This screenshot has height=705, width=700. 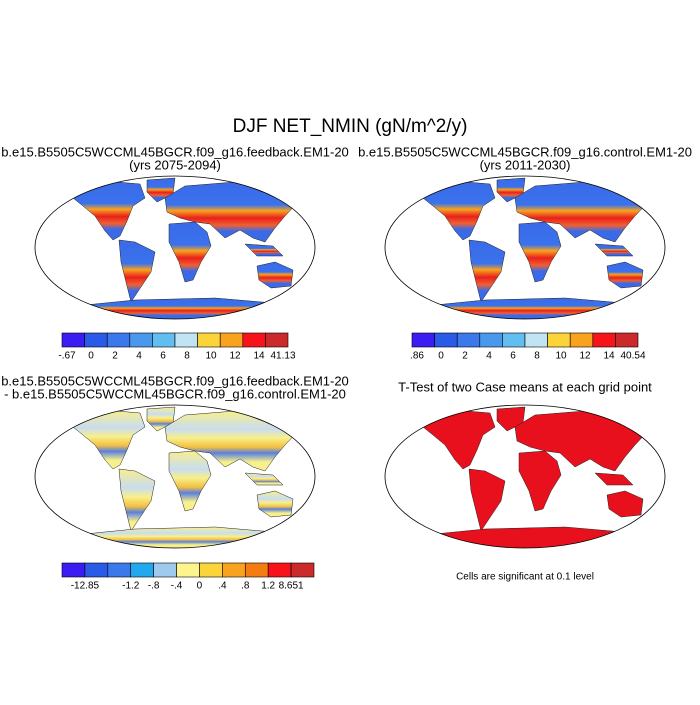 What do you see at coordinates (85, 586) in the screenshot?
I see `colorbar-label: -12.85` at bounding box center [85, 586].